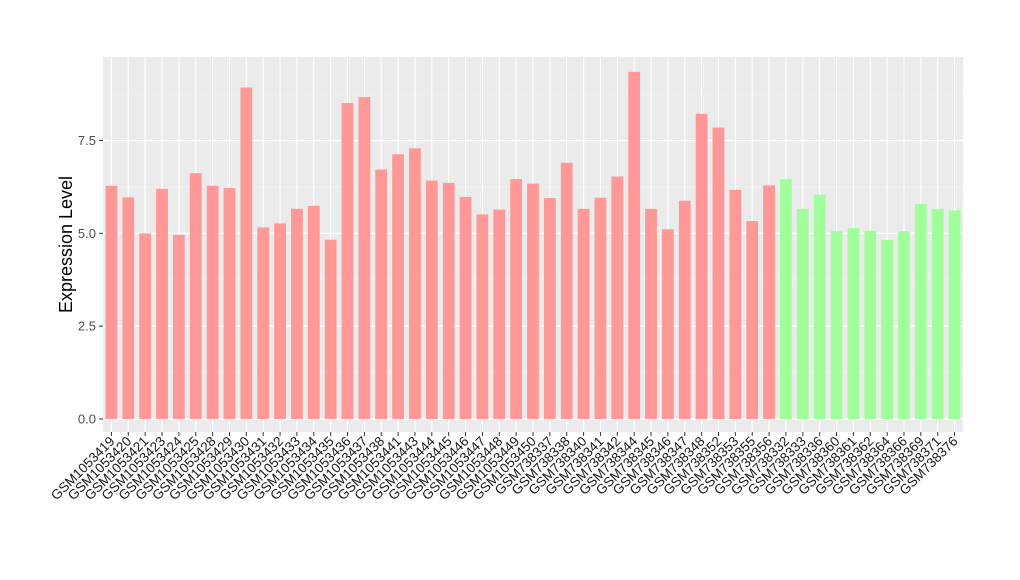 This screenshot has width=1020, height=580. I want to click on y-tick-label: 0.0, so click(87, 419).